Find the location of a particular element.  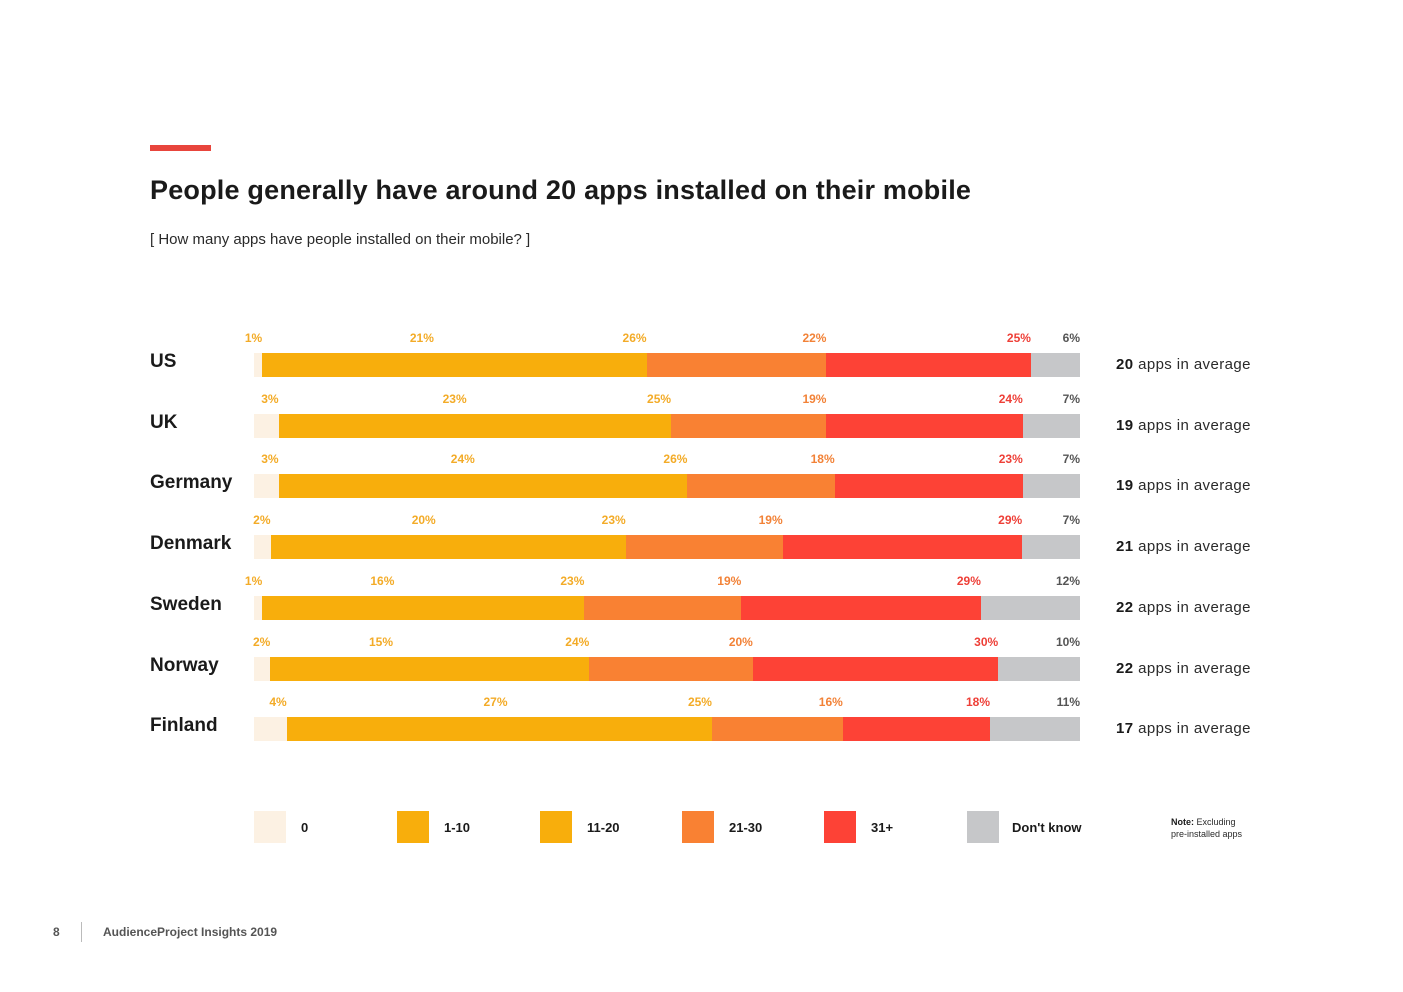

category-label: Germany is located at coordinates (191, 483).